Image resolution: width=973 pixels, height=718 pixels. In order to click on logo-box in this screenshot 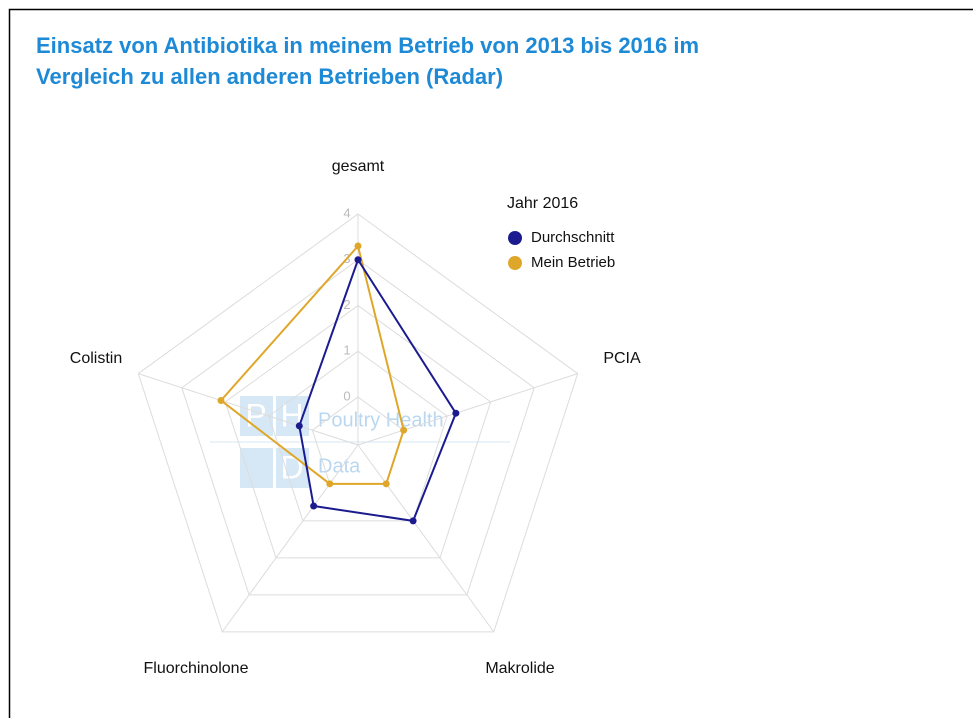, I will do `click(256, 468)`.